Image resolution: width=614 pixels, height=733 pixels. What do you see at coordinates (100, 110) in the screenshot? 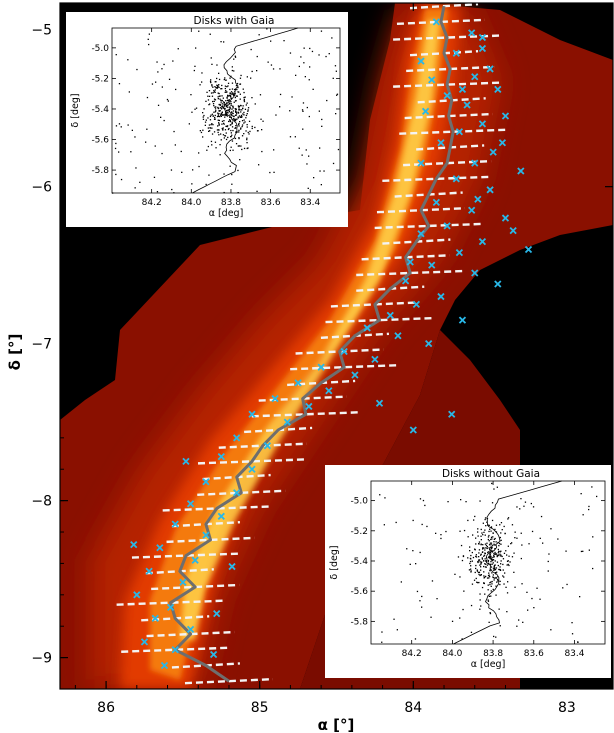
I see `inset-y-tick-label: -5.4` at bounding box center [100, 110].